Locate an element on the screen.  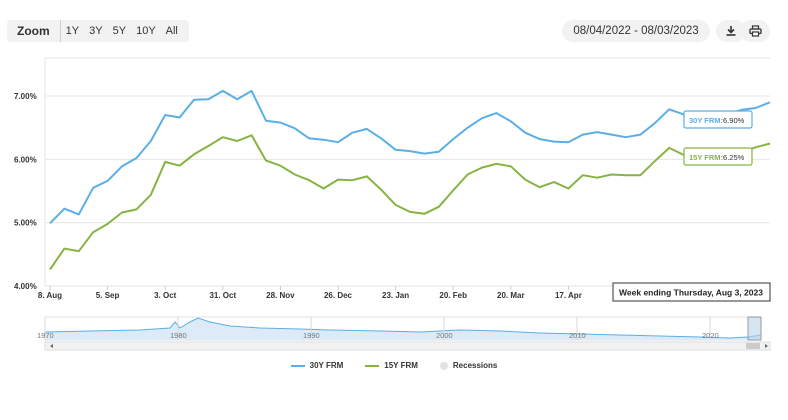
tooltip-15y: 15Y FRM:6.25% is located at coordinates (718, 156).